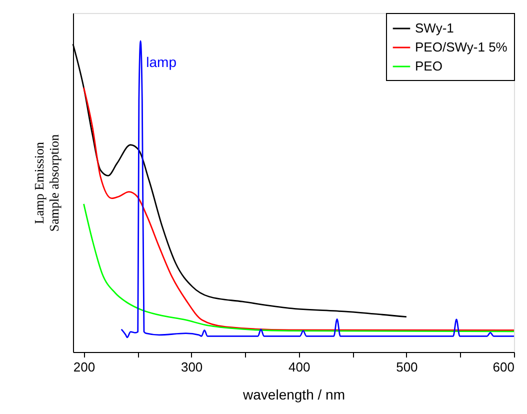  I want to click on x-tick-label: 500, so click(407, 367).